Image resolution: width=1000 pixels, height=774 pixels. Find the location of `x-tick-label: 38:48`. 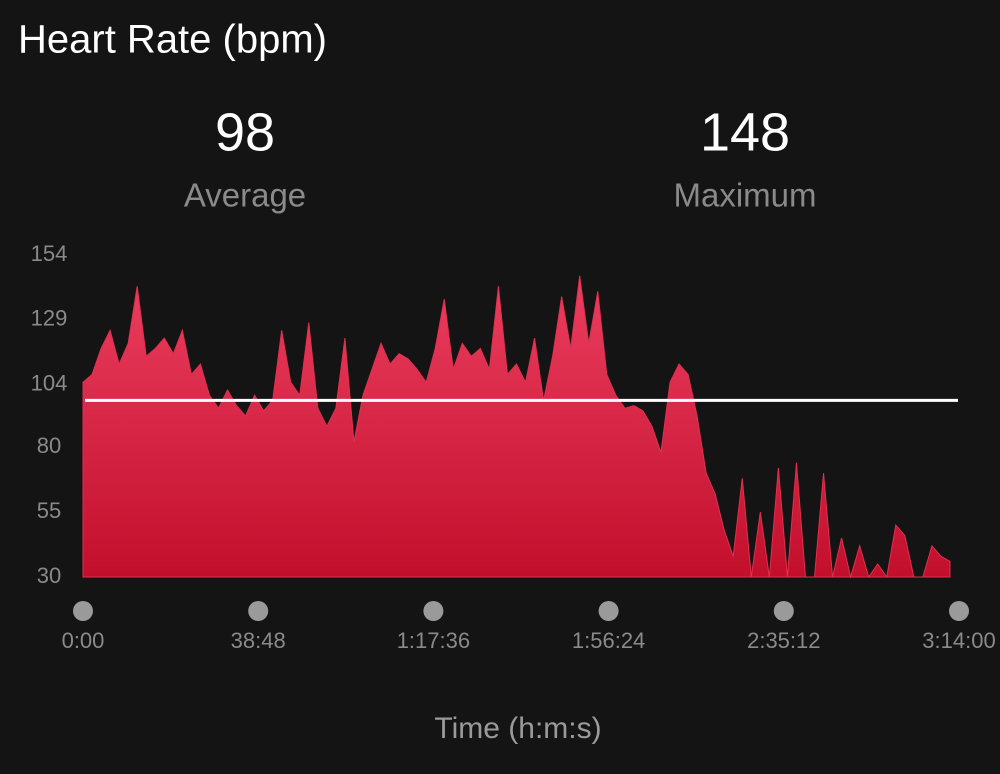

x-tick-label: 38:48 is located at coordinates (258, 640).